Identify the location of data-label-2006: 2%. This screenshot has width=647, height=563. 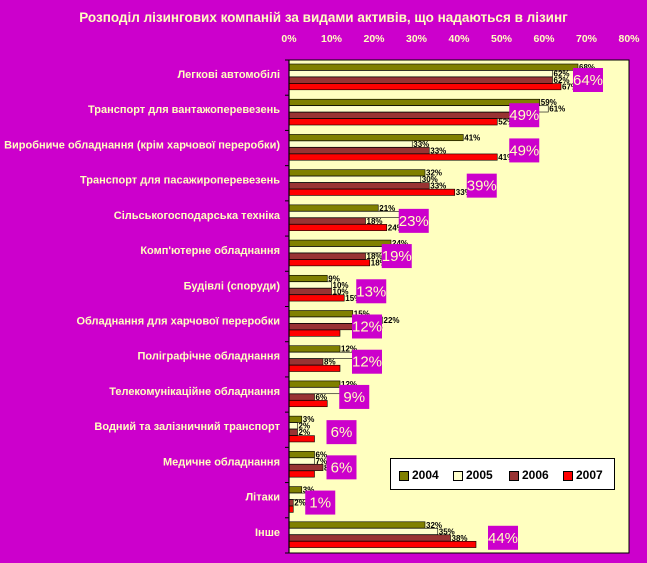
(305, 432).